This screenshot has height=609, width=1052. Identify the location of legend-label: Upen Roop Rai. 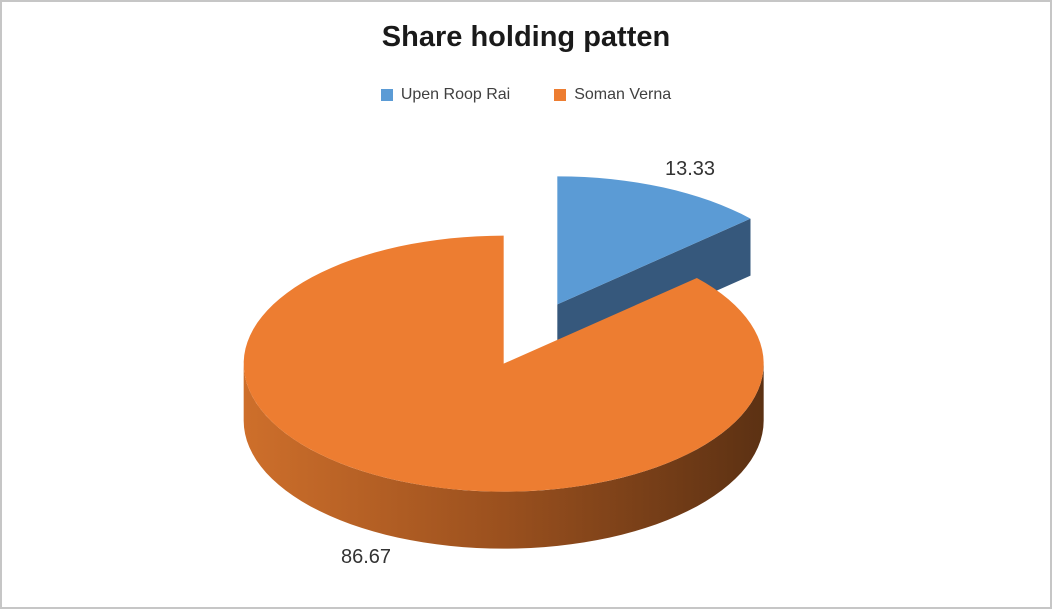
(455, 94).